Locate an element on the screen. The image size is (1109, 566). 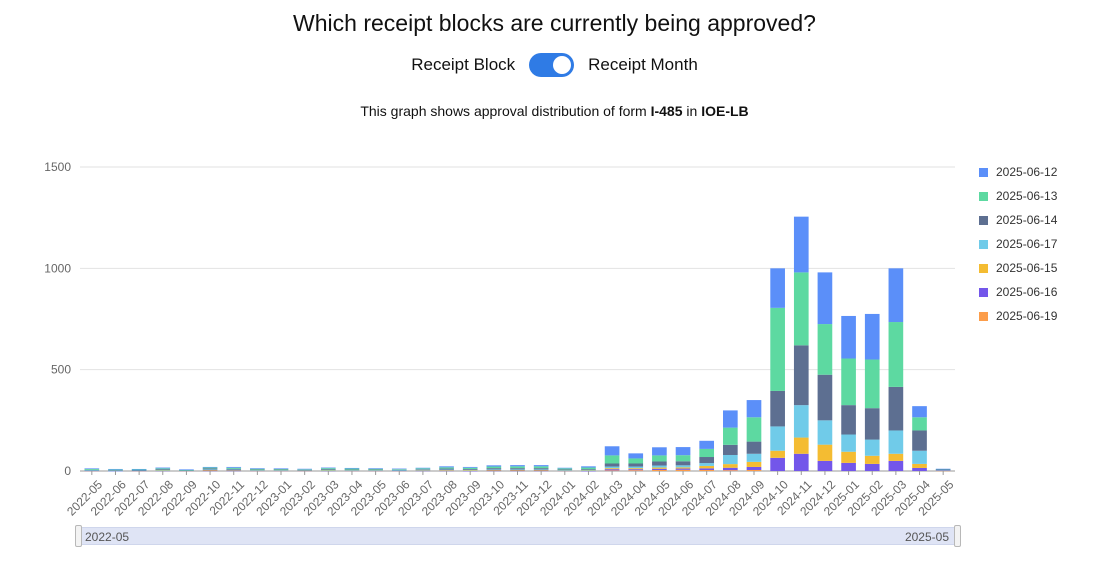
date-range-slider: 2022-05 2025-05 is located at coordinates (518, 536).